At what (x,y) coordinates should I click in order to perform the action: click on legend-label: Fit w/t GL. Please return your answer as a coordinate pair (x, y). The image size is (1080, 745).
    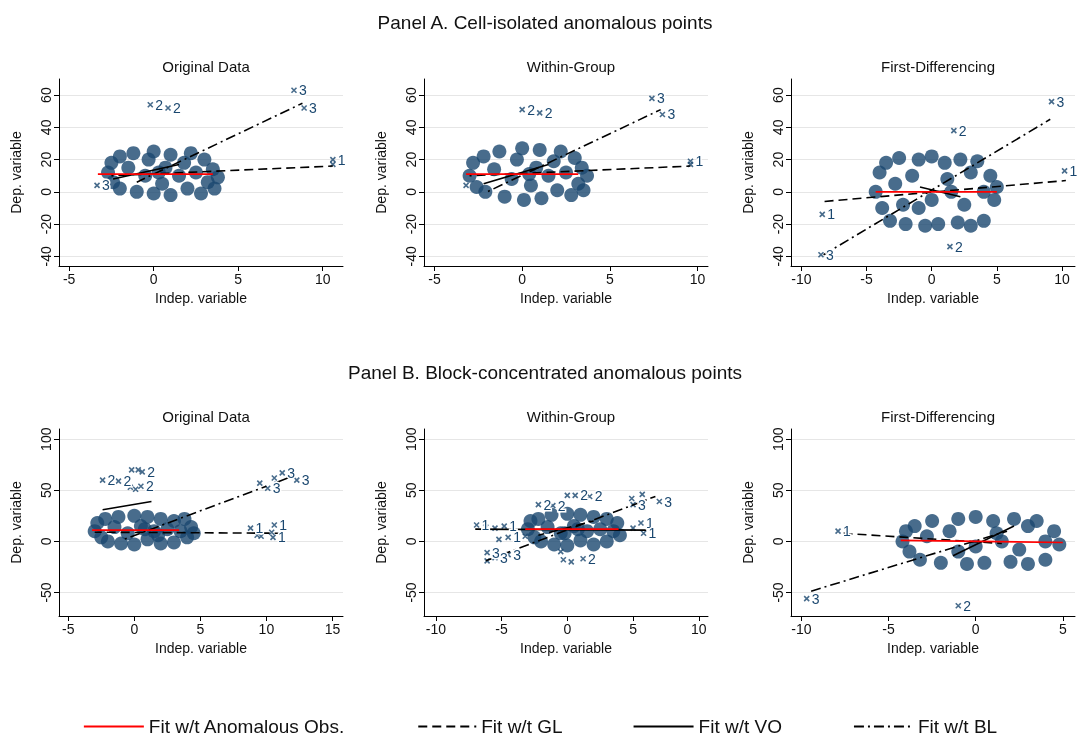
    Looking at the image, I should click on (522, 726).